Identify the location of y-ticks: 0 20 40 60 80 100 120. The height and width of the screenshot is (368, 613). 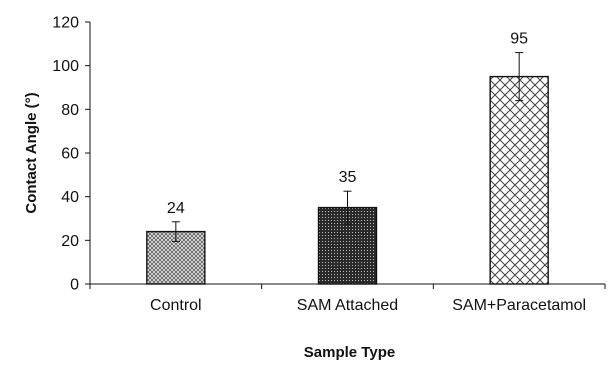
(71, 154).